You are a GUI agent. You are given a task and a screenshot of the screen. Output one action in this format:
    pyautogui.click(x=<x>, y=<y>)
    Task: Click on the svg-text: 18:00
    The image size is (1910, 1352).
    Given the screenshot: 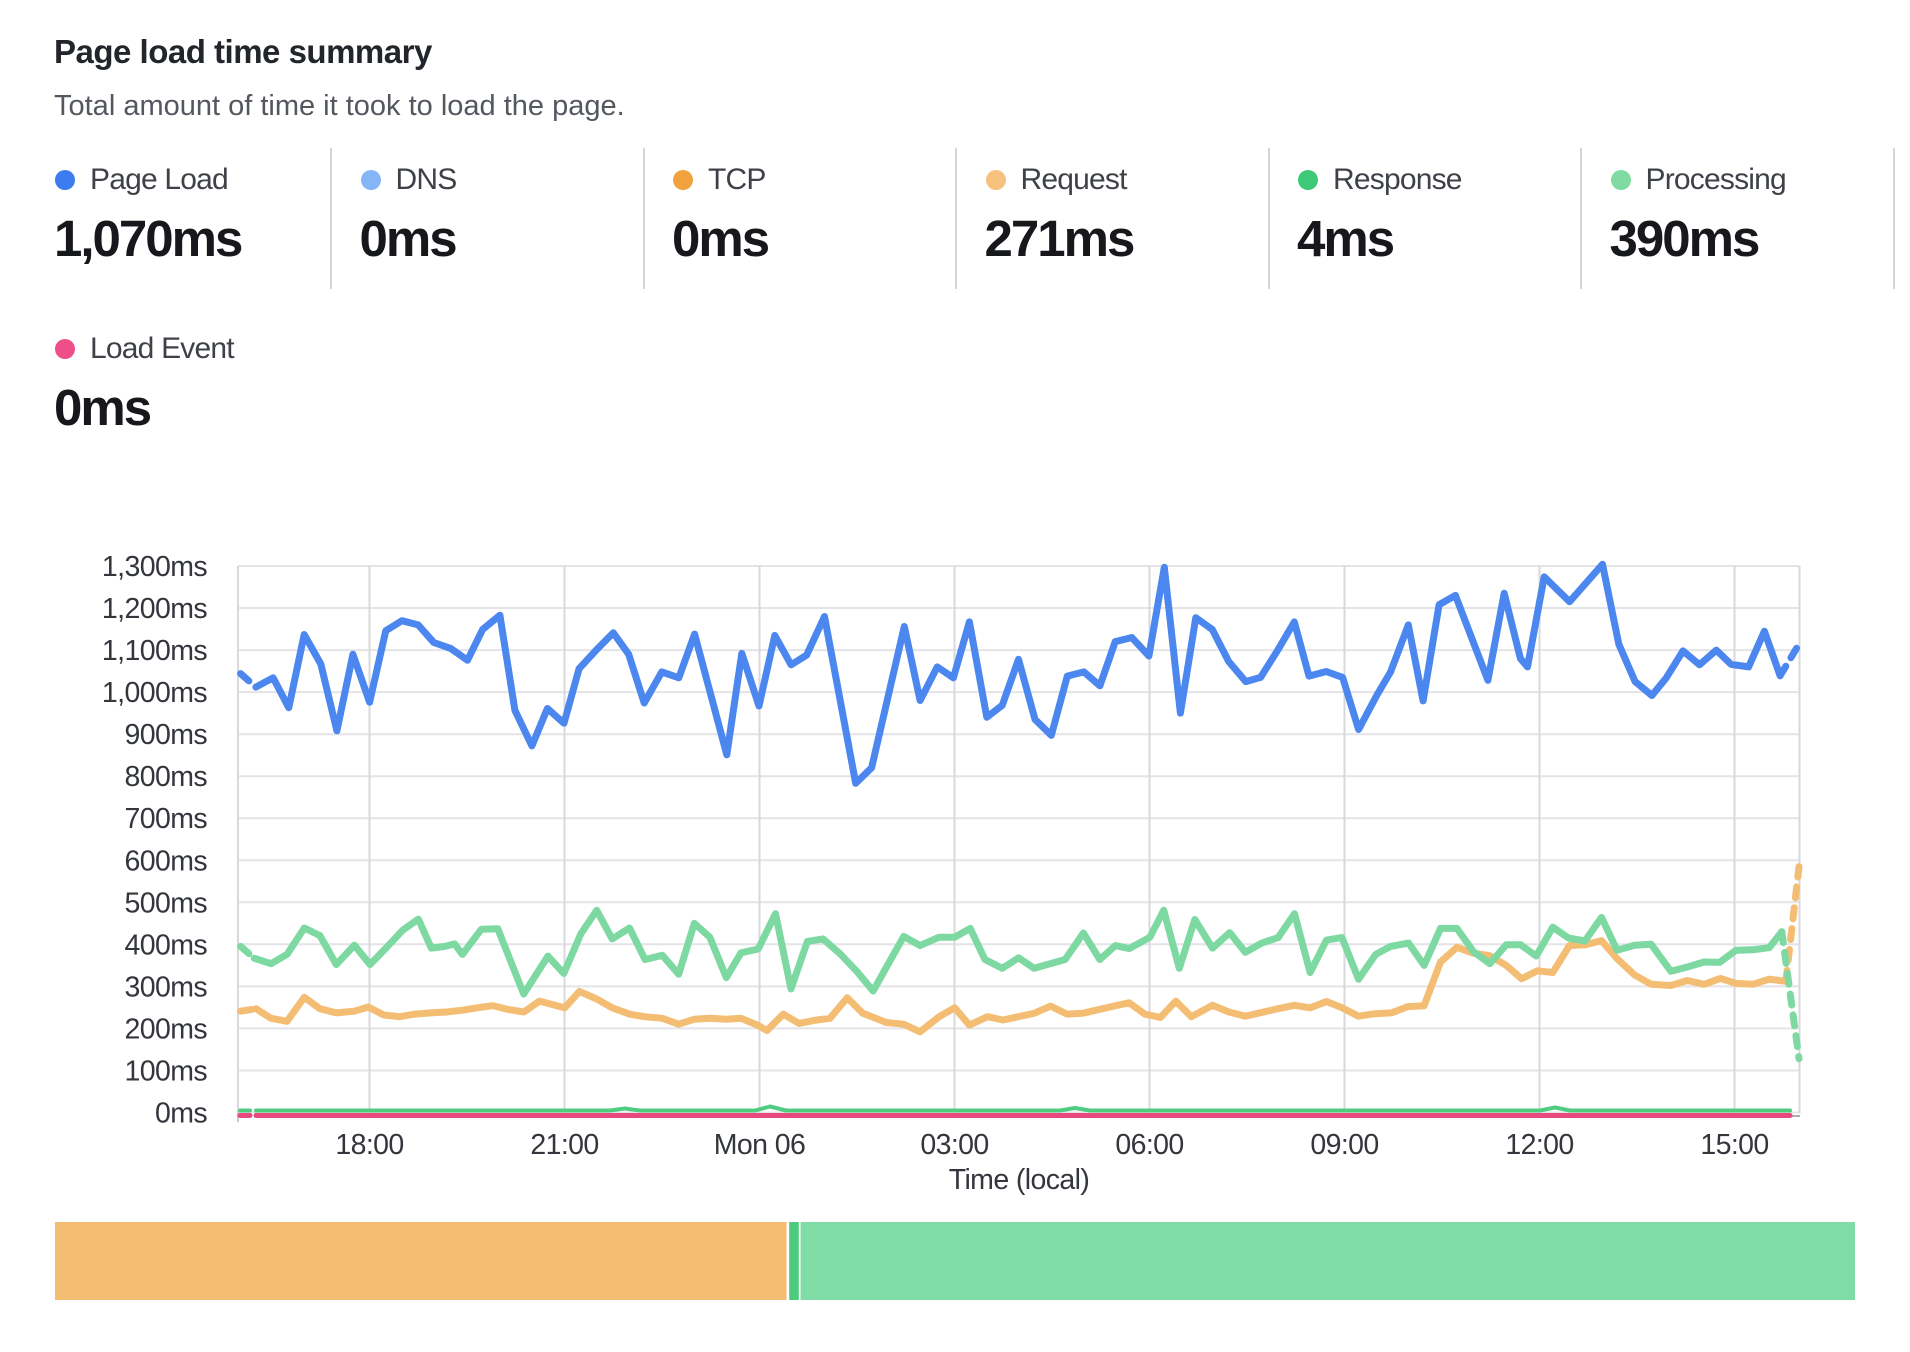 What is the action you would take?
    pyautogui.click(x=369, y=1145)
    